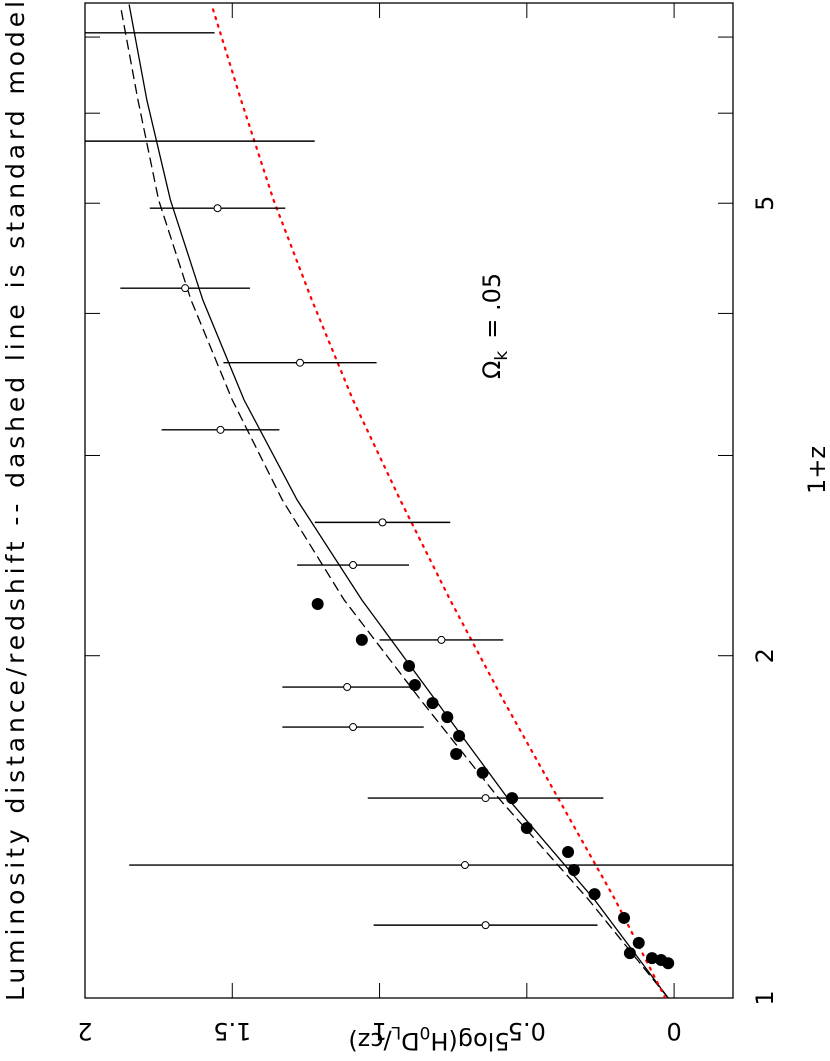  Describe the element at coordinates (492, 370) in the screenshot. I see `annotation-symbol: Ω` at that location.